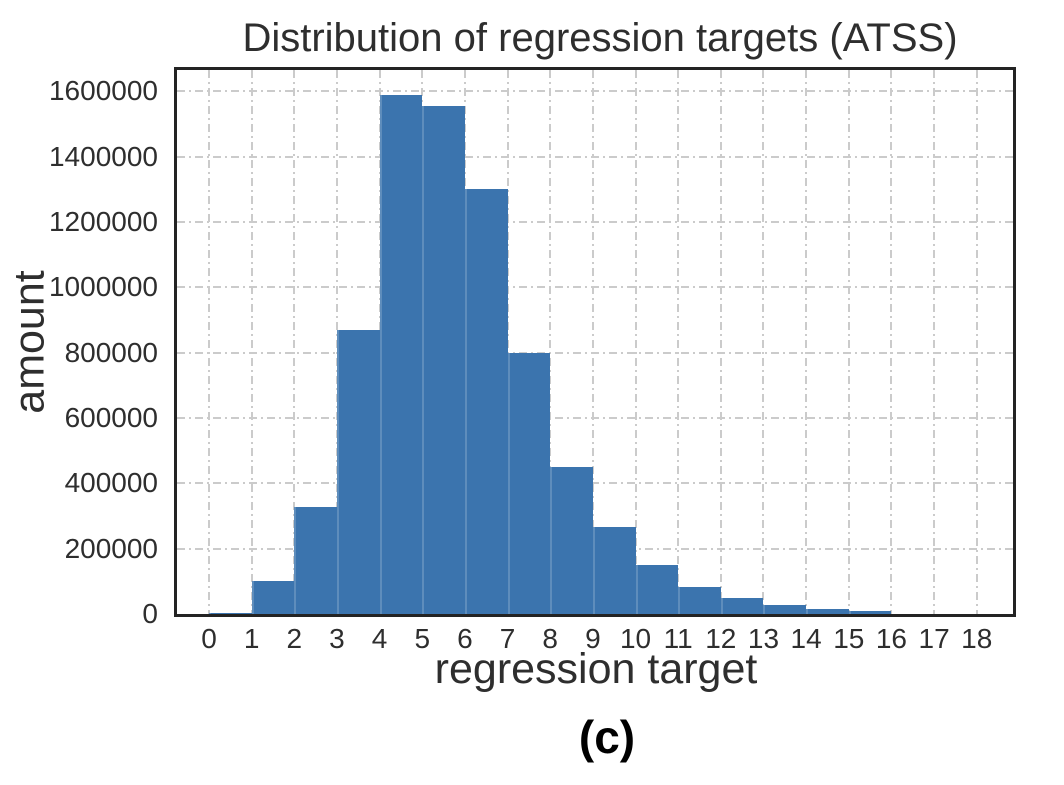 This screenshot has height=785, width=1064. What do you see at coordinates (465, 638) in the screenshot?
I see `x-tick-label: 6` at bounding box center [465, 638].